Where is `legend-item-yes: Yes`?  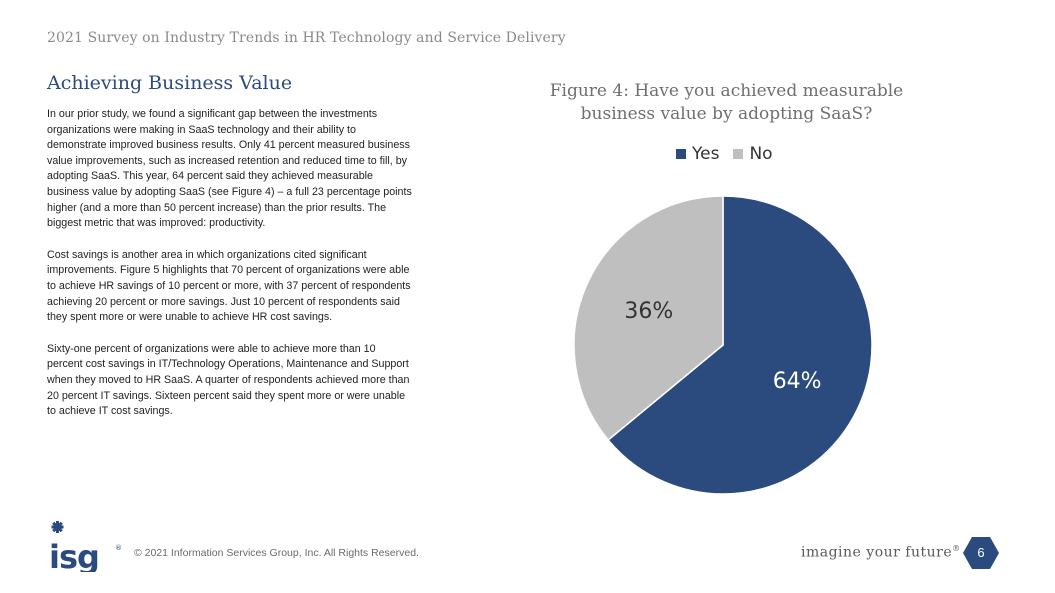
legend-item-yes: Yes is located at coordinates (697, 154).